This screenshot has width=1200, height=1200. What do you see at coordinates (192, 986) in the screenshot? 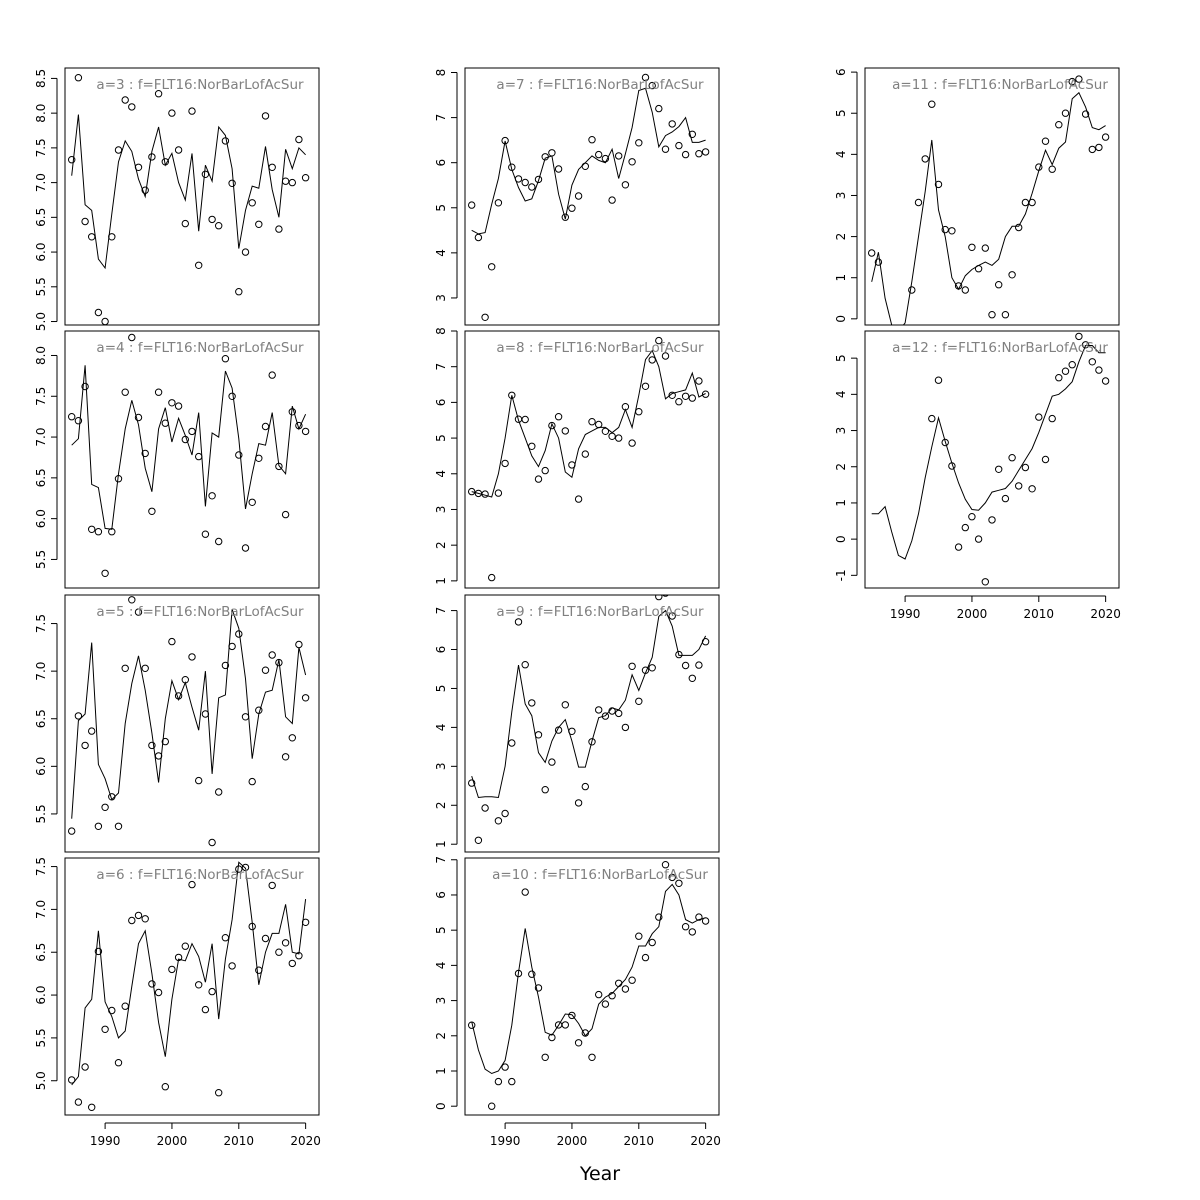
I see `panel-4-frame` at bounding box center [192, 986].